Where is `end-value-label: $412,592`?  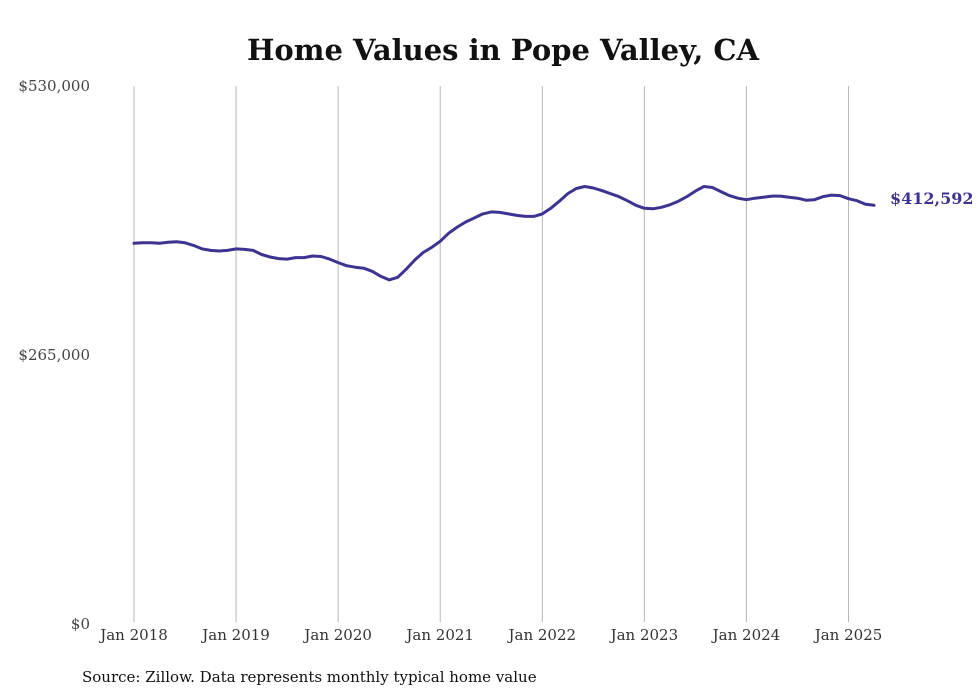 end-value-label: $412,592 is located at coordinates (932, 198).